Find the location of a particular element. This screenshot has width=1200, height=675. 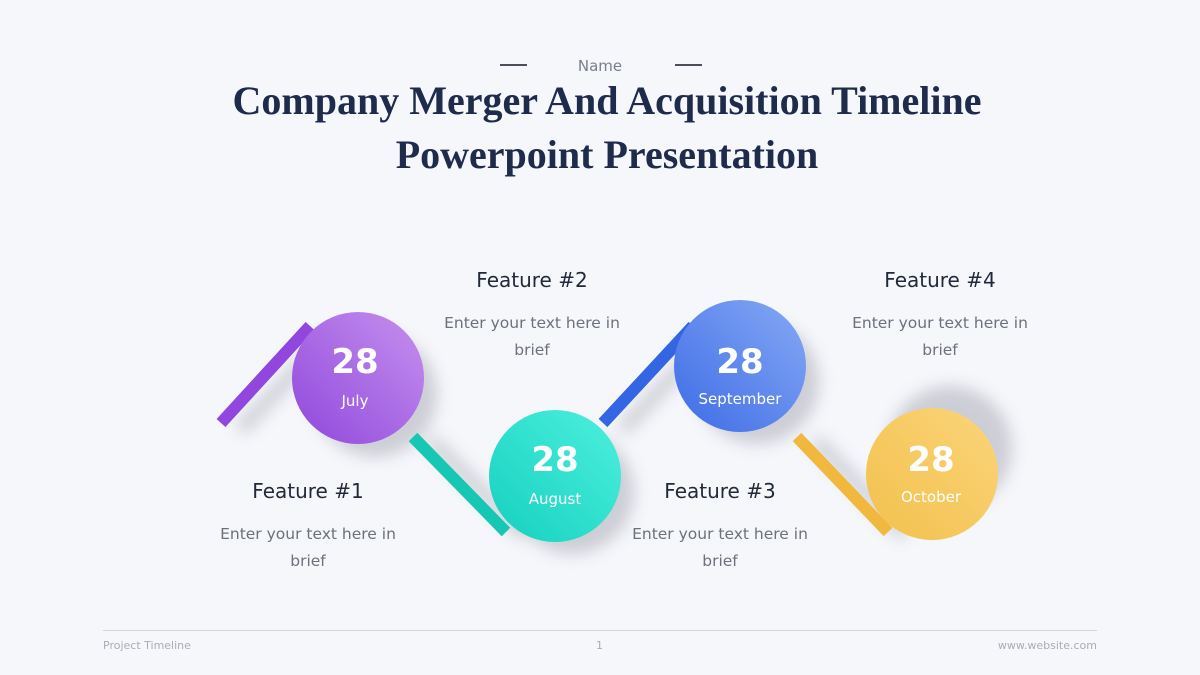

feature-heading-2: Feature #2 is located at coordinates (532, 280).